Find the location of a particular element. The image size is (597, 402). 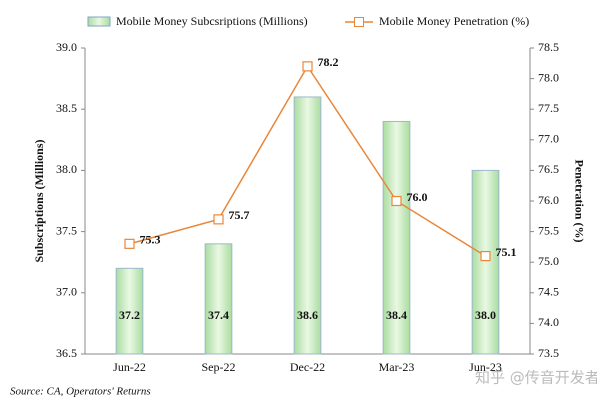

bar-value-label: 37.4 is located at coordinates (218, 315).